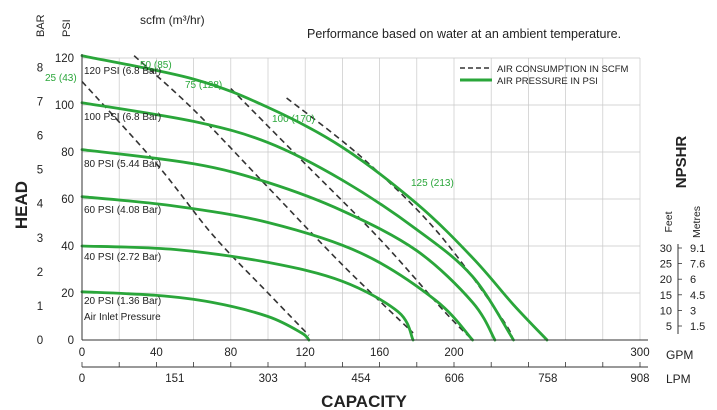 The height and width of the screenshot is (410, 717). Describe the element at coordinates (379, 353) in the screenshot. I see `x-tick-gpm: 160` at that location.